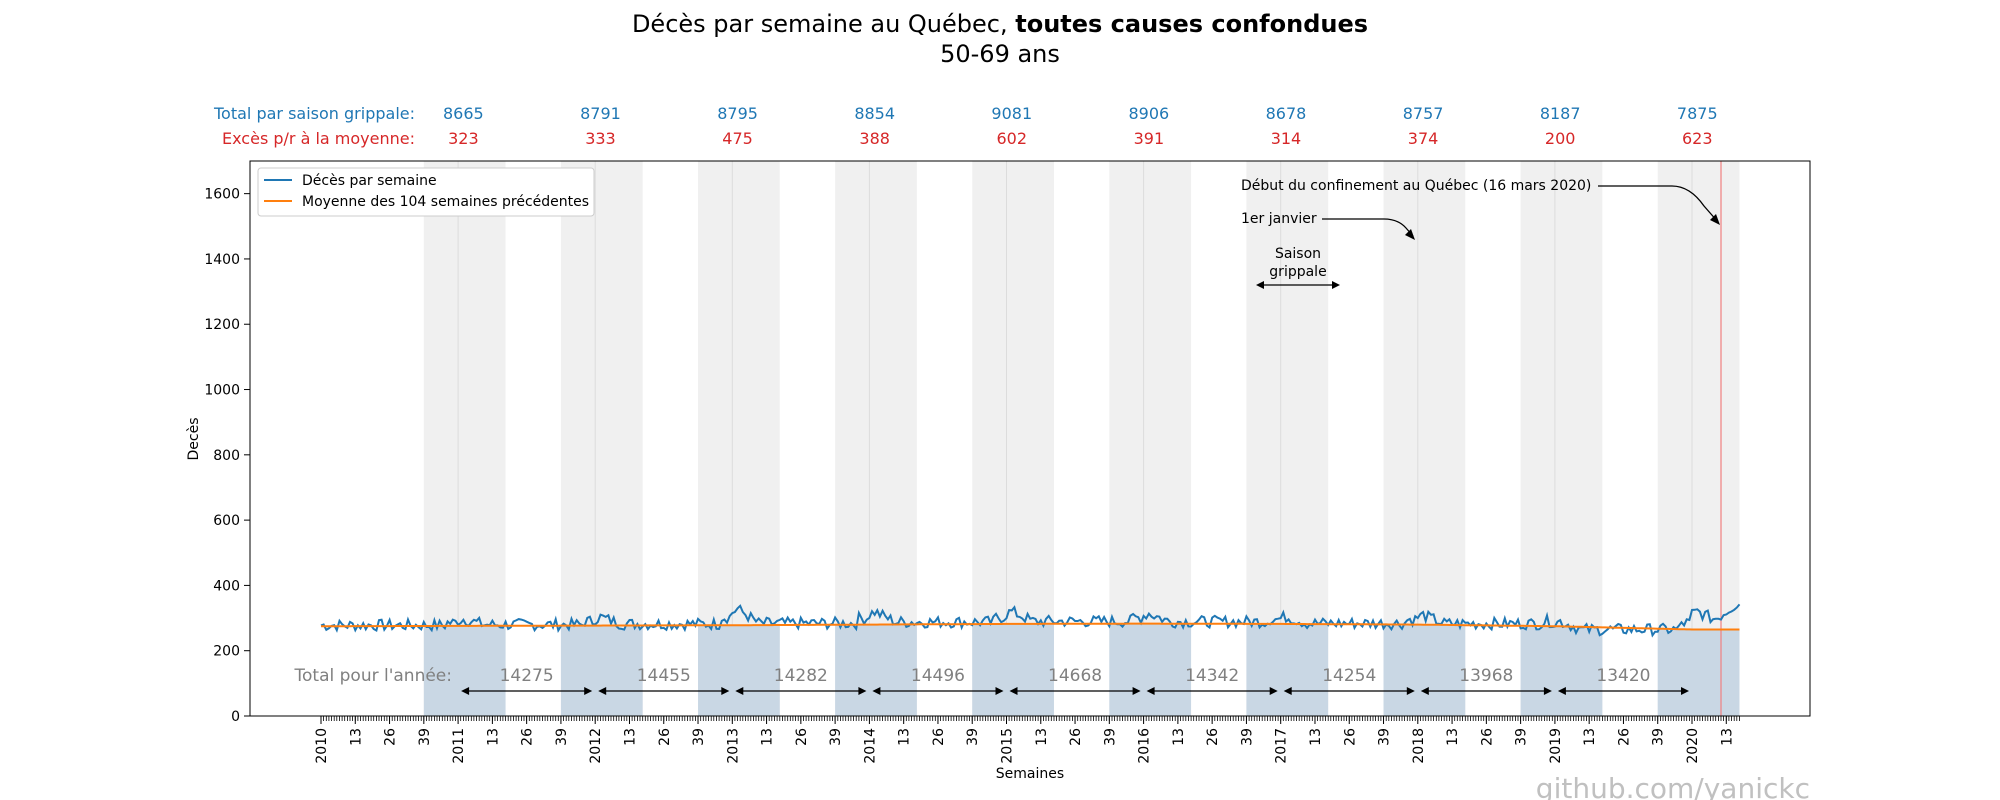 This screenshot has height=800, width=2000. What do you see at coordinates (1149, 138) in the screenshot?
I see `season-excess-value: 391` at bounding box center [1149, 138].